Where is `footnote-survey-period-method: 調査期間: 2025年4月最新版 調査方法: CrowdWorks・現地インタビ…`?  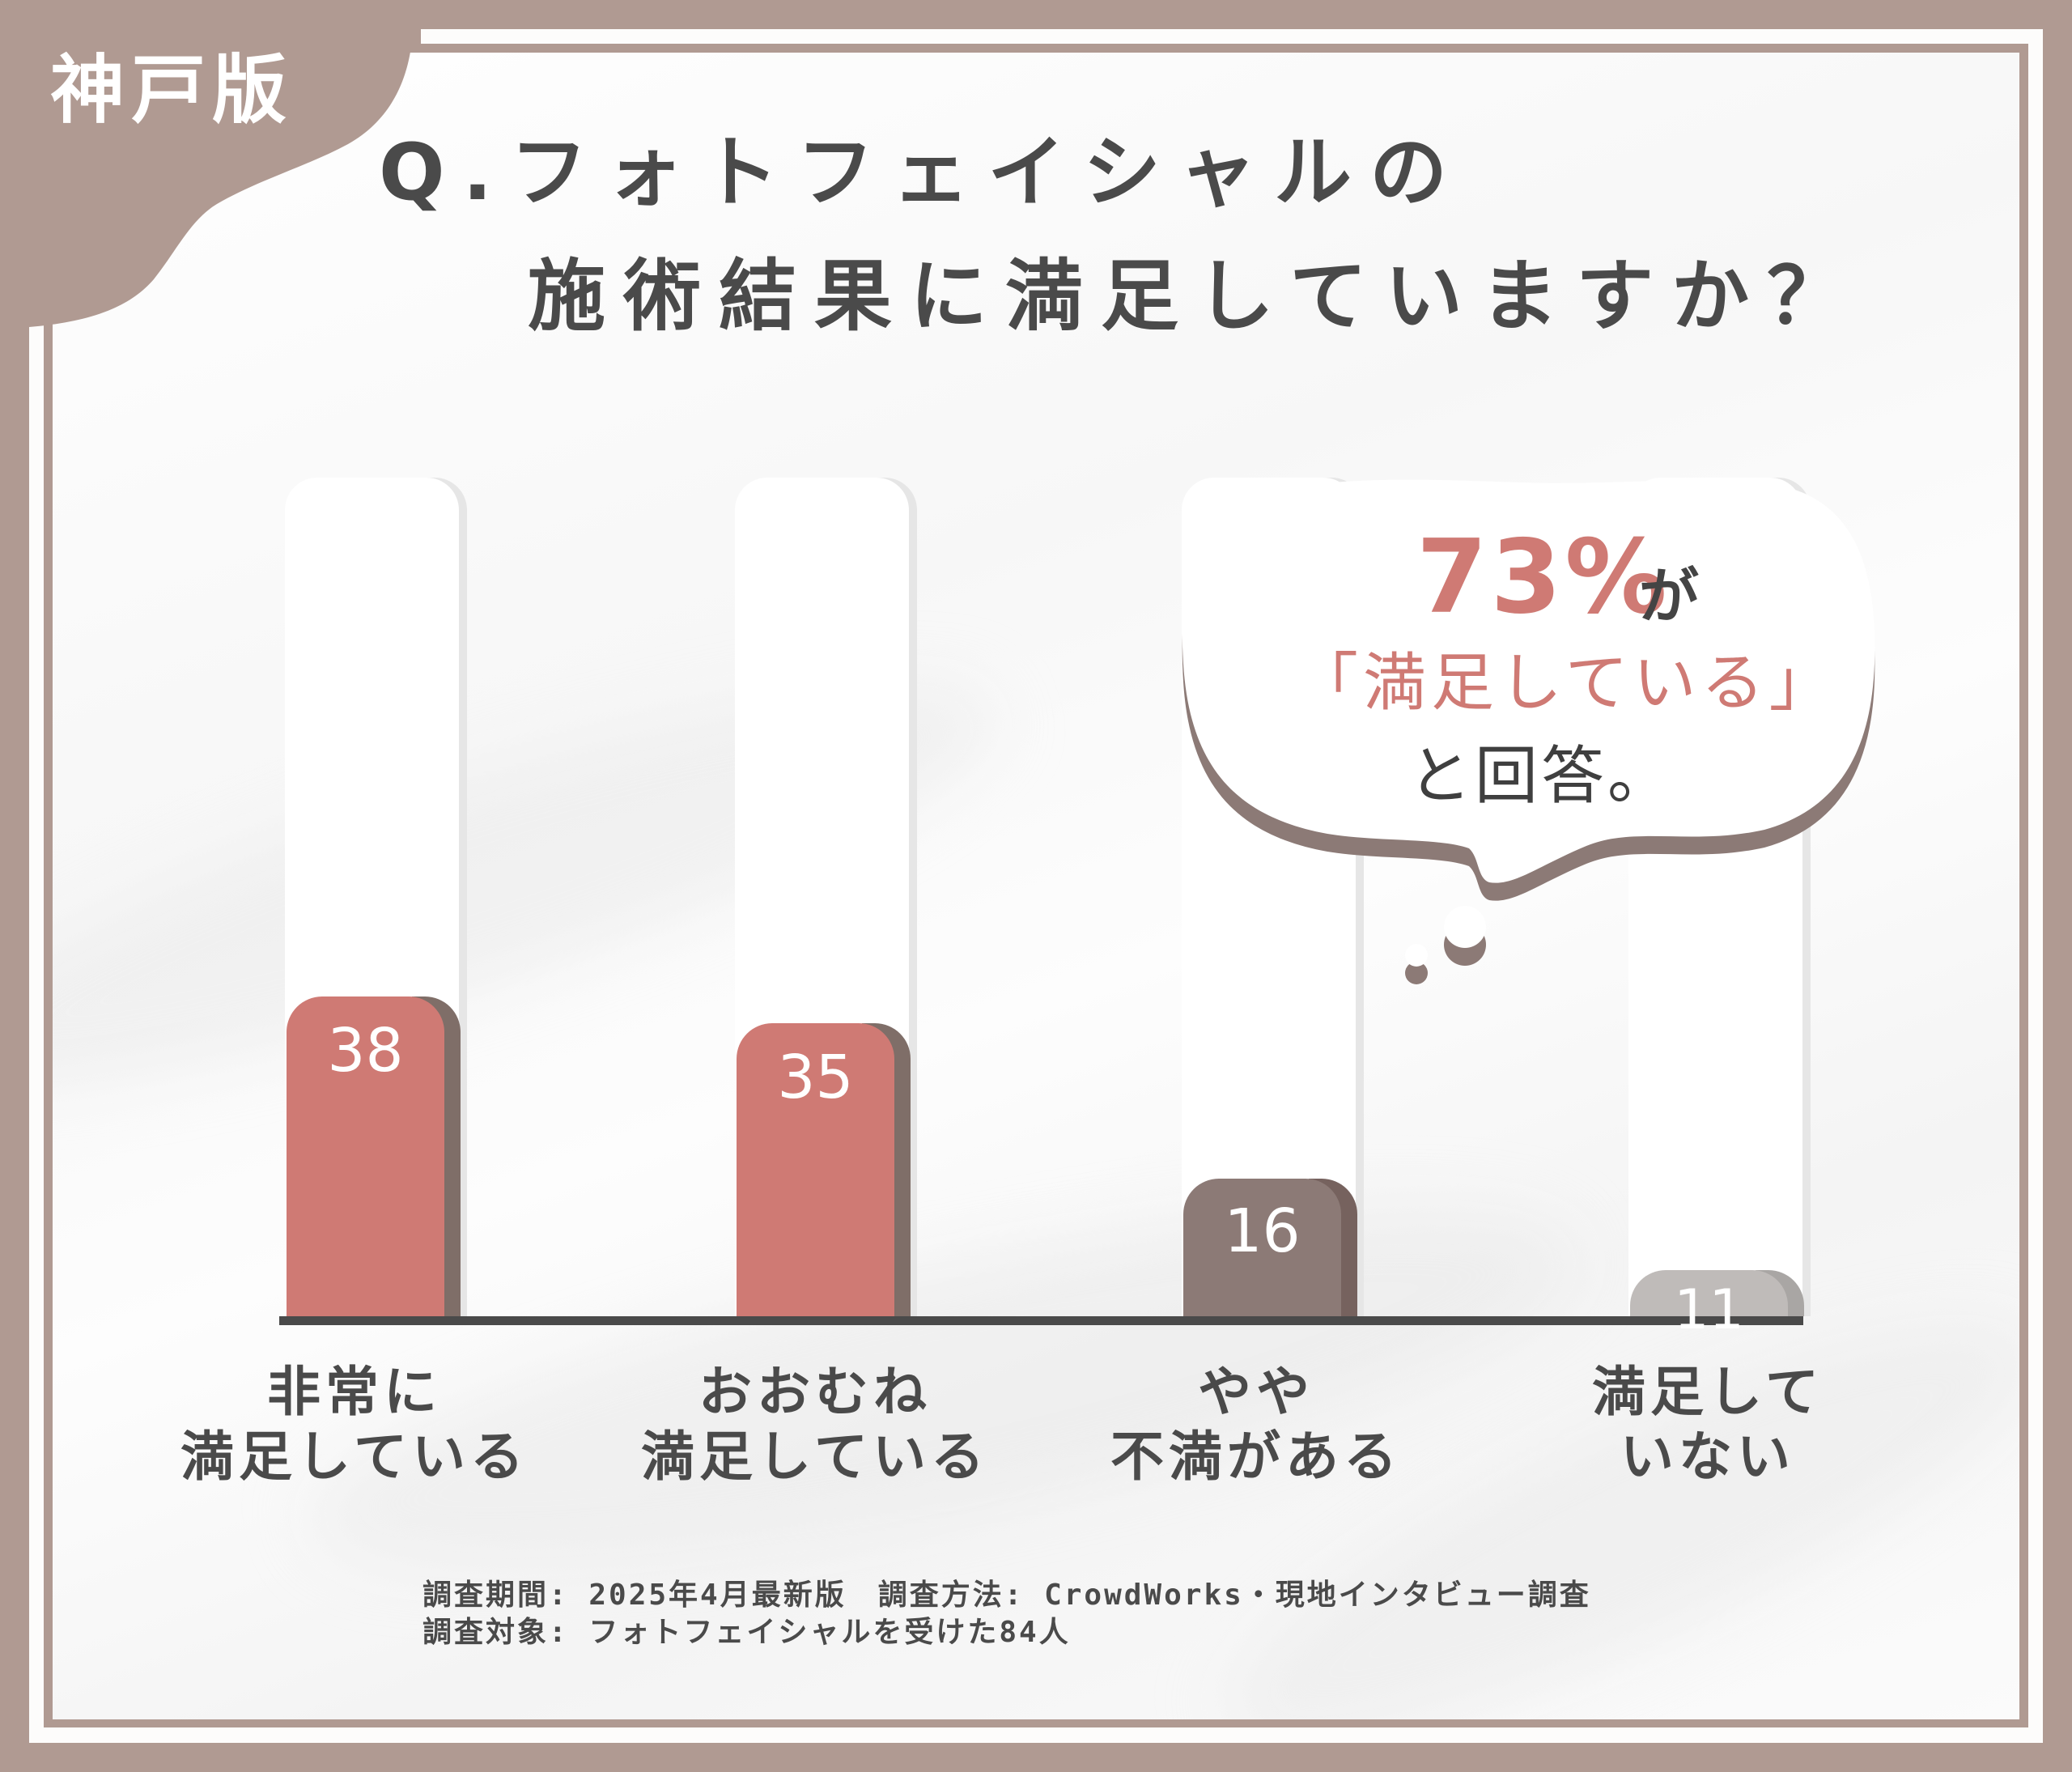
footnote-survey-period-method: 調査期間: 2025年4月最新版 調査方法: CrowdWorks・現地インタビ… is located at coordinates (1006, 1596).